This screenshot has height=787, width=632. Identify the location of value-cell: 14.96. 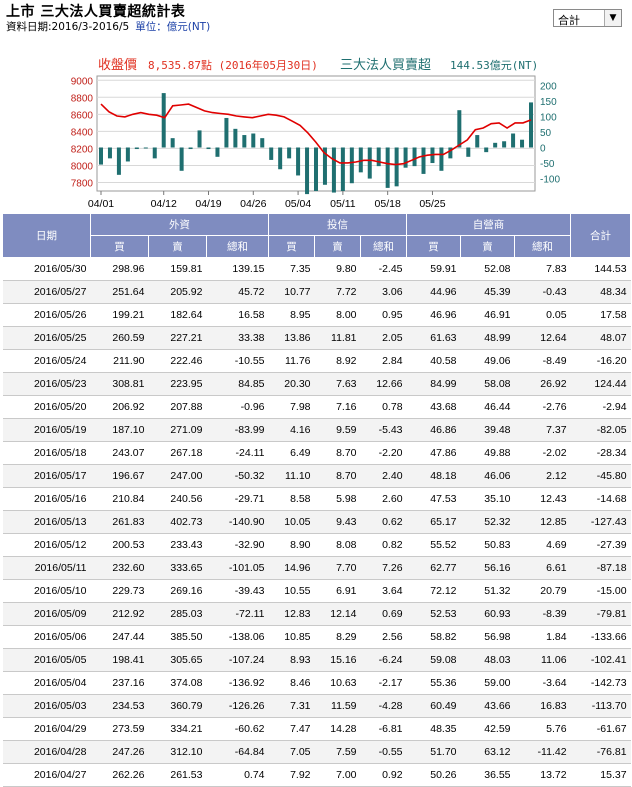
(291, 568).